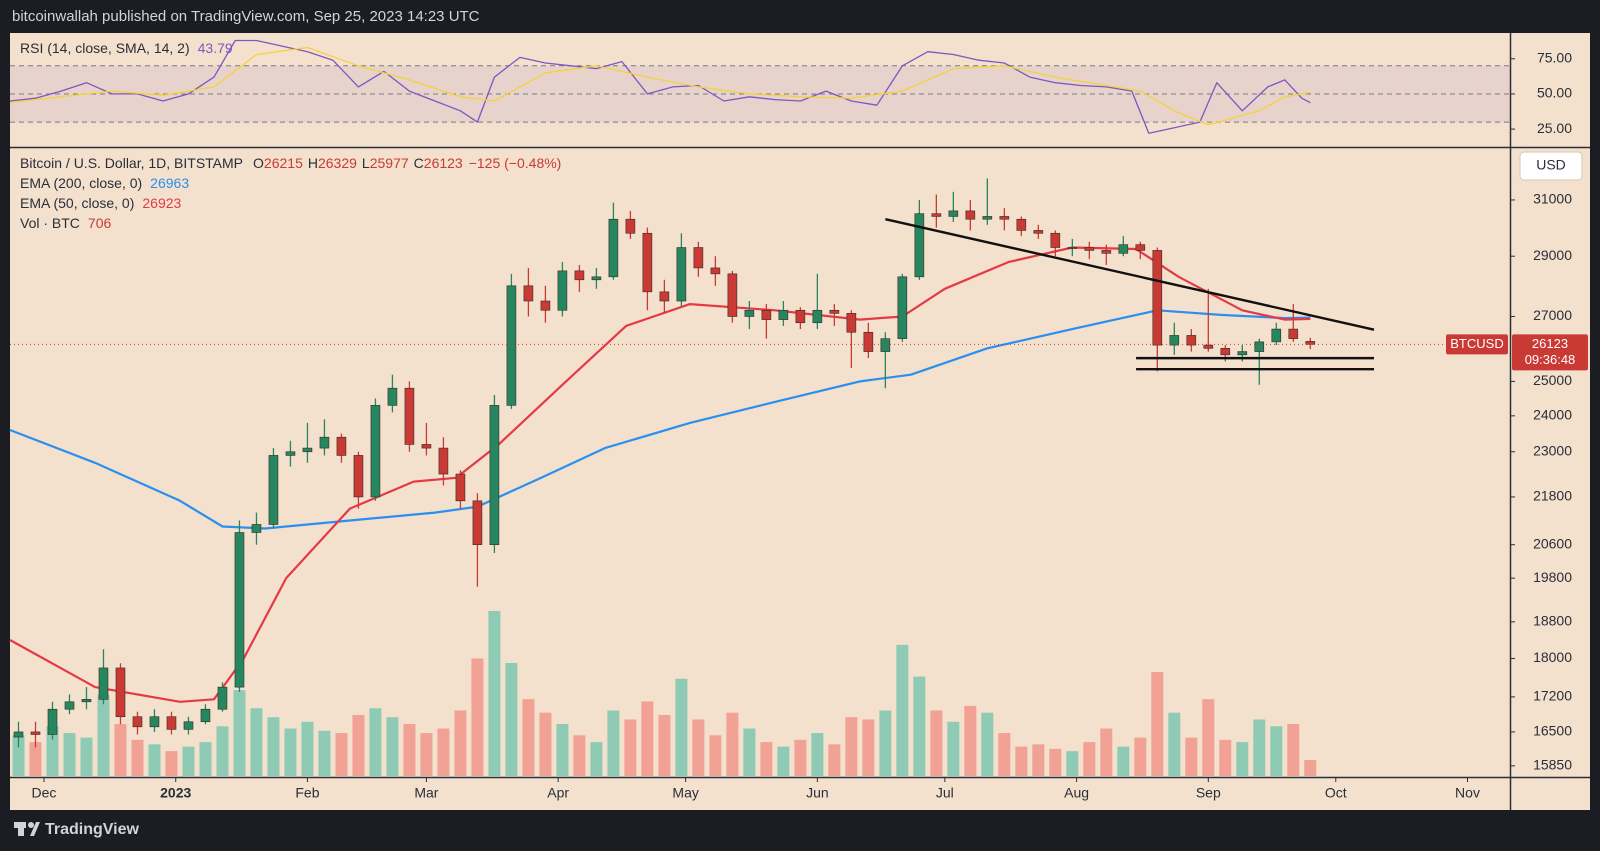 The image size is (1600, 851). I want to click on ema-value: 26963, so click(169, 183).